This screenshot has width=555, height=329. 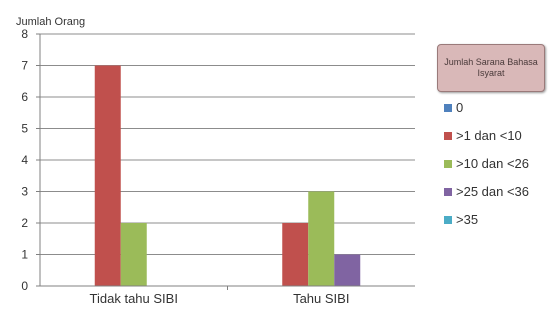 I want to click on legend-item: >35, so click(x=461, y=219).